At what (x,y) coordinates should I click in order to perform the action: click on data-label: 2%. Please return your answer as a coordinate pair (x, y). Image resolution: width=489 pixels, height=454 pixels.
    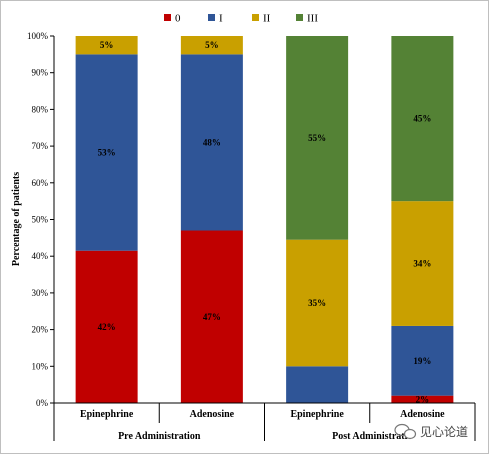
    Looking at the image, I should click on (423, 399).